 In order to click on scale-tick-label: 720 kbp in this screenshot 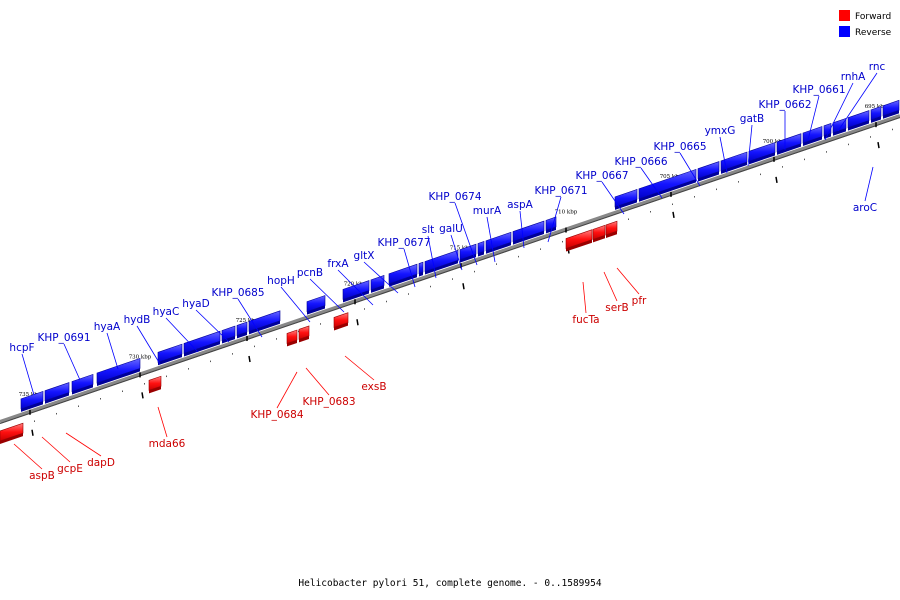, I will do `click(355, 284)`.